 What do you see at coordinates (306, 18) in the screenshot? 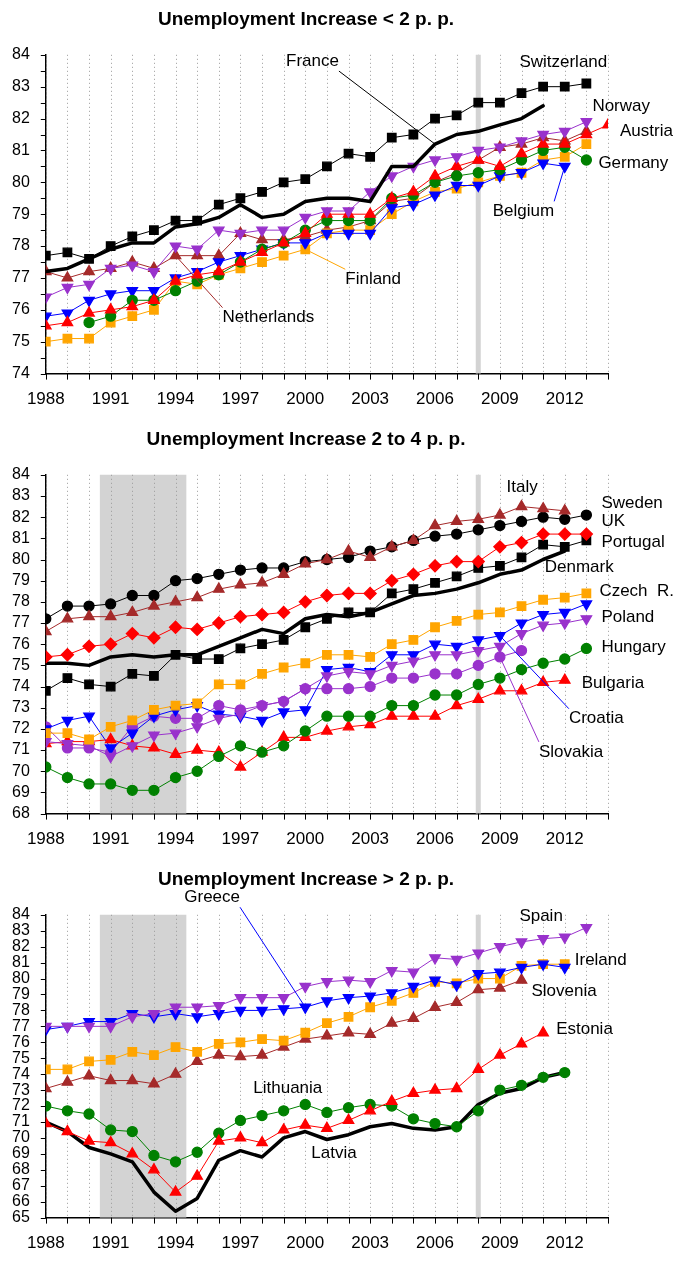
I see `chart-title: Unemployment Increase < 2 p. p.` at bounding box center [306, 18].